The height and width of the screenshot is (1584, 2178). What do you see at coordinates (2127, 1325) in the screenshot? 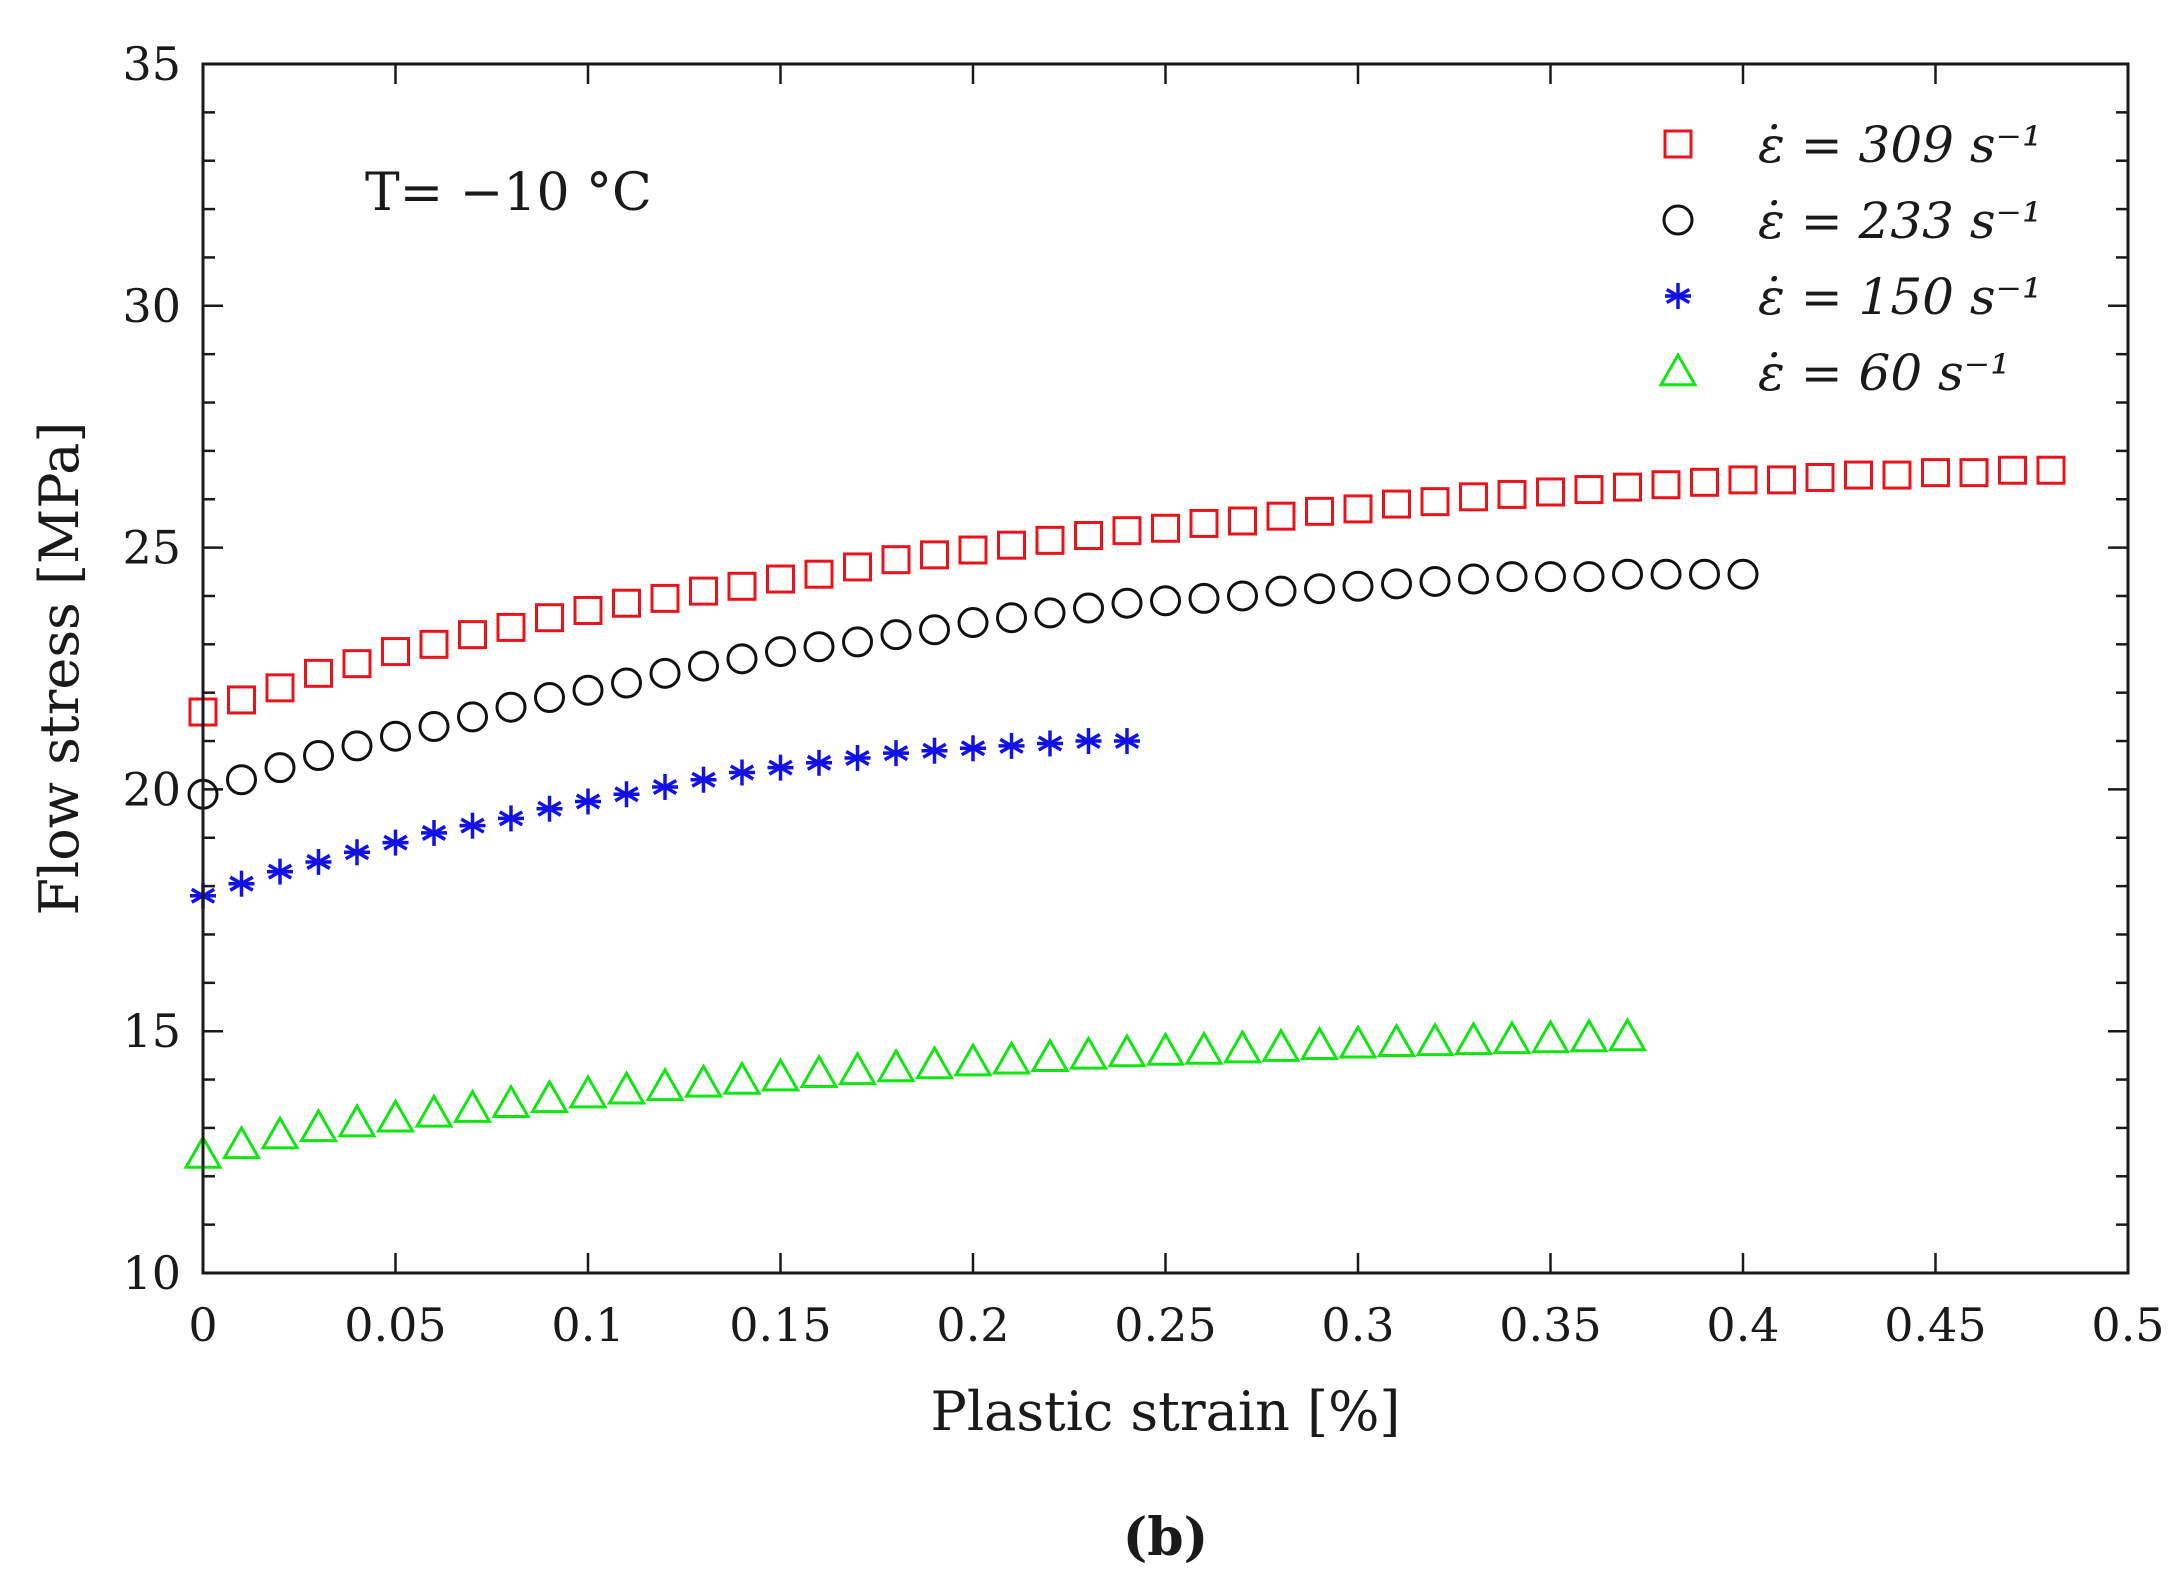
I see `x-tick-label: 0.5` at bounding box center [2127, 1325].